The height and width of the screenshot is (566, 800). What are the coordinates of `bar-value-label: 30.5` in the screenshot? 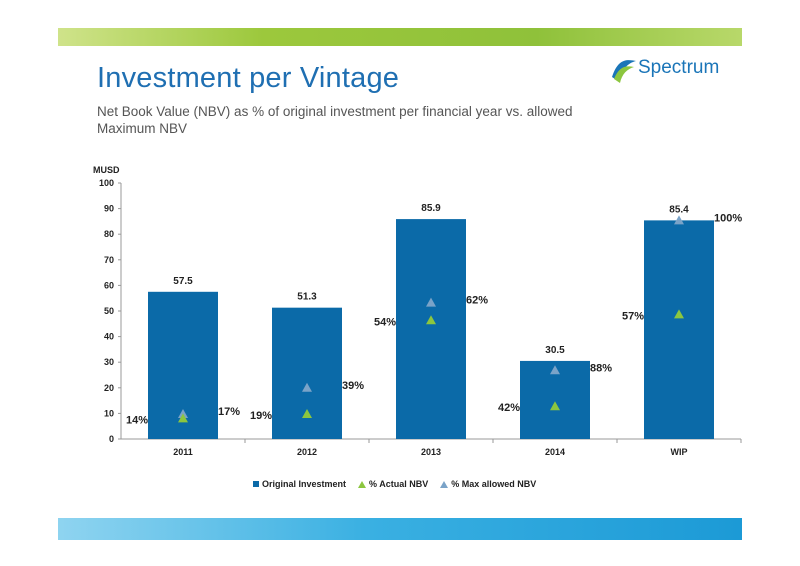 It's located at (555, 350).